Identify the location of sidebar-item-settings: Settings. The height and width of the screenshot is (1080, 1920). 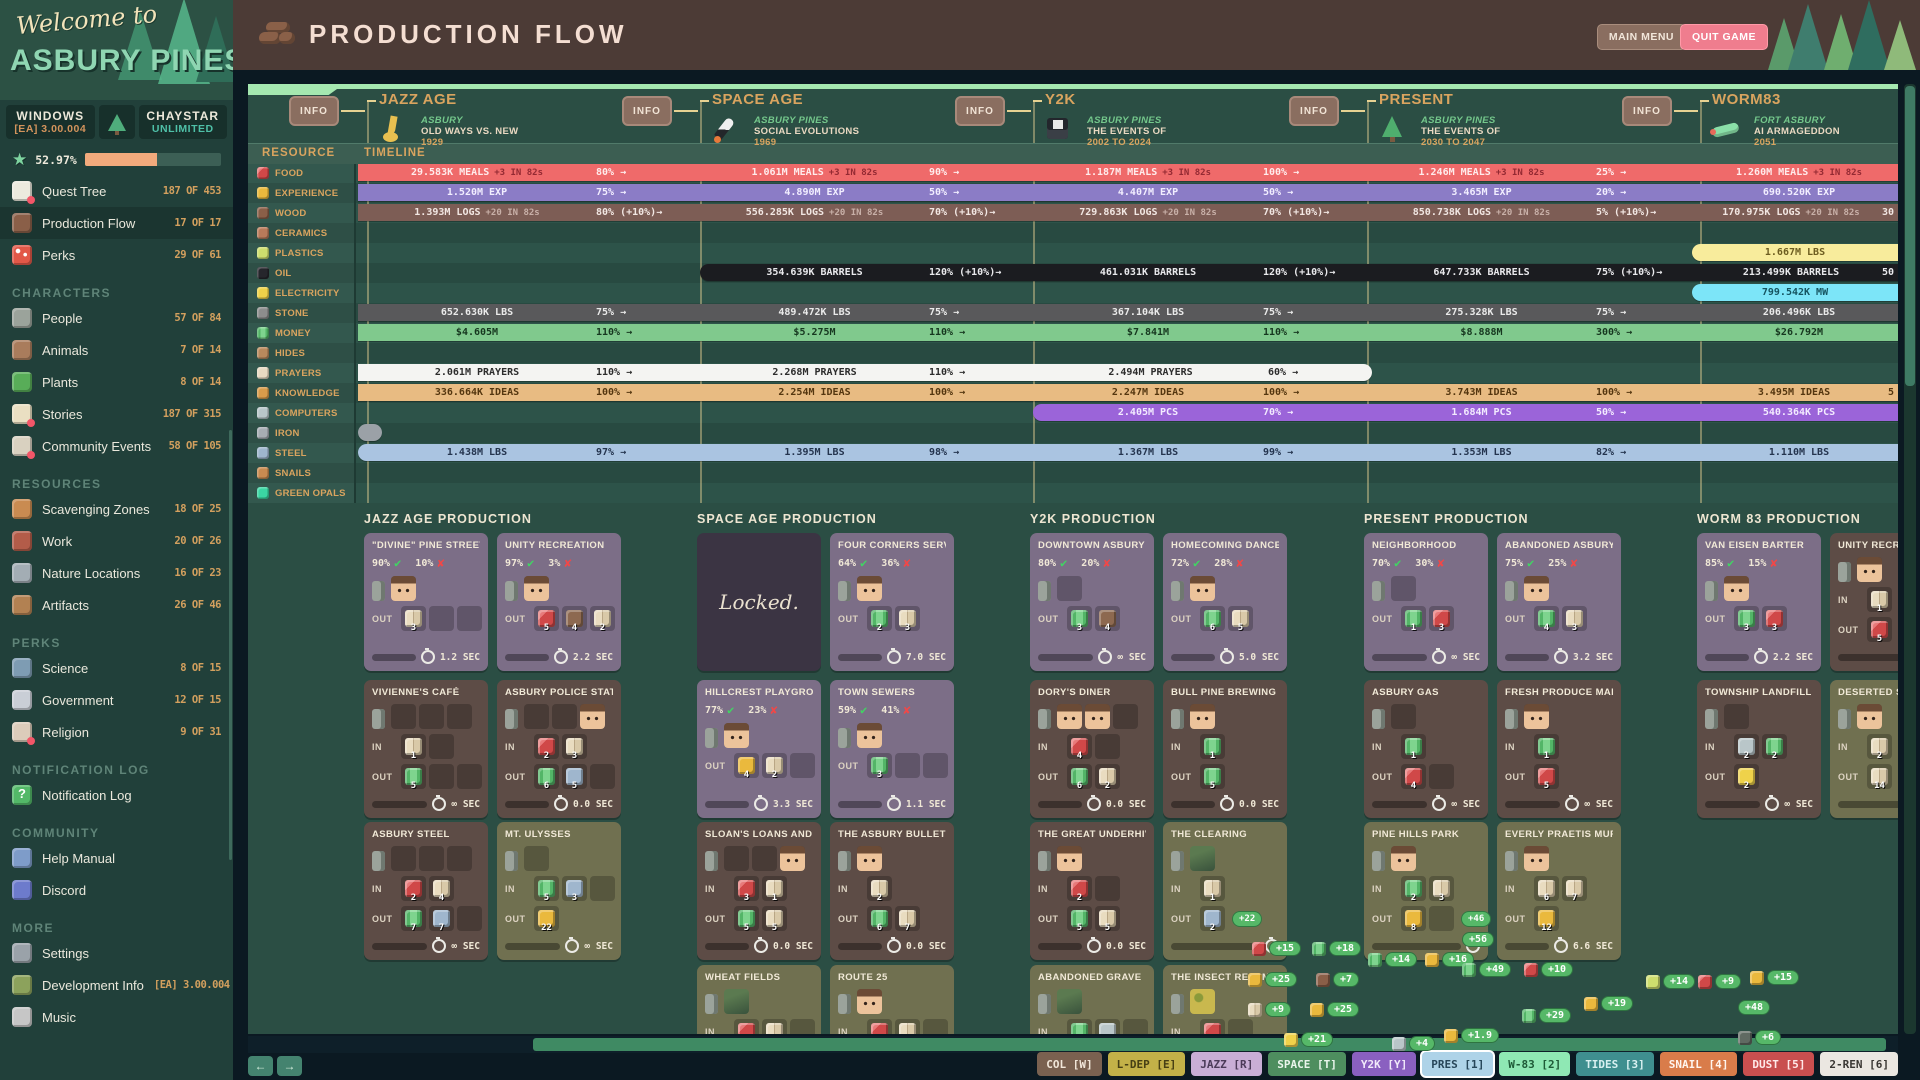
(116, 953).